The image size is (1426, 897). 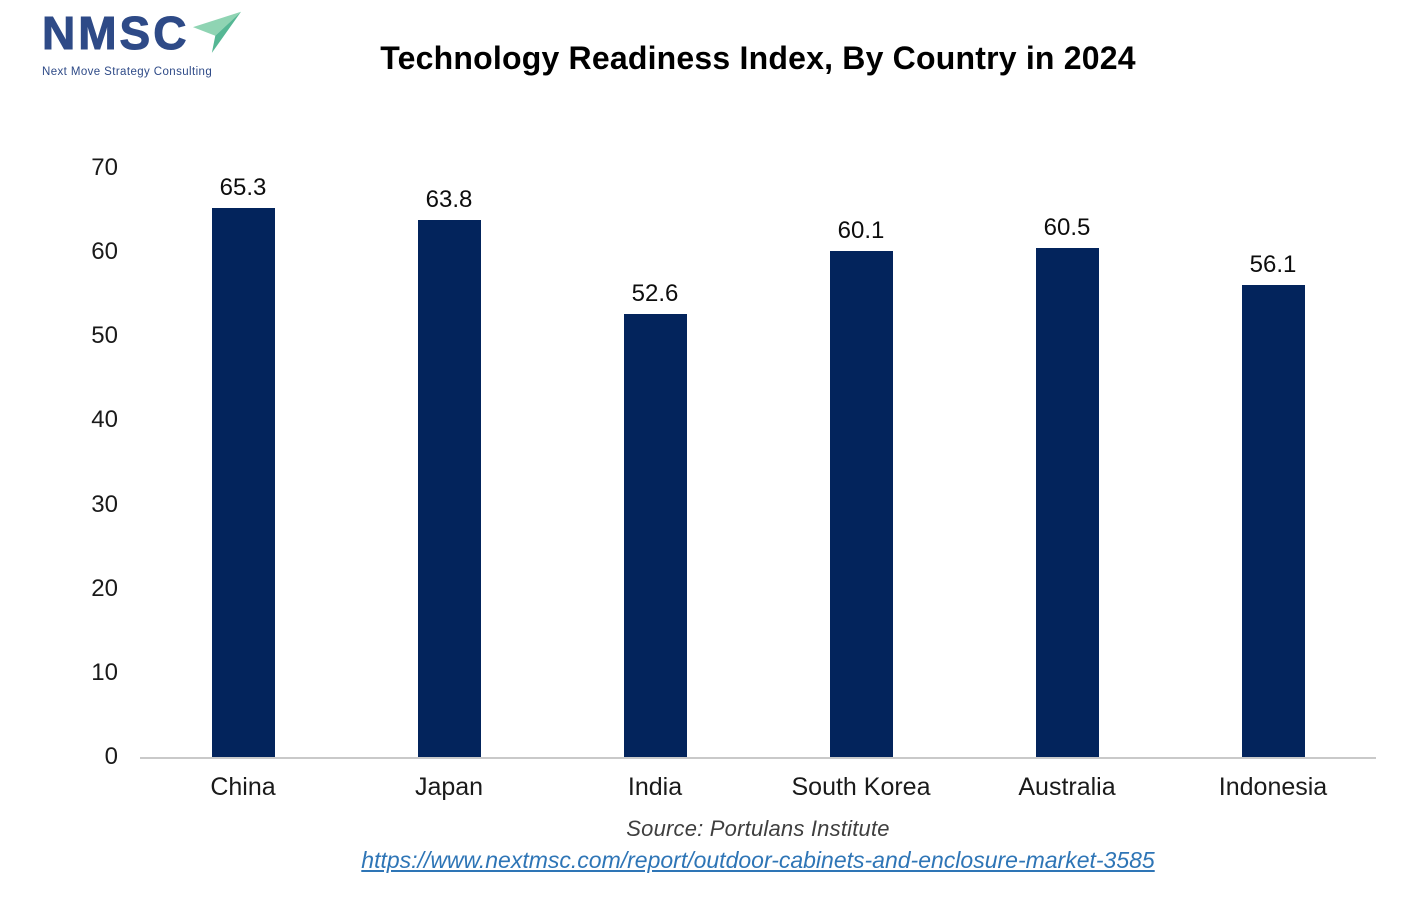 I want to click on bar-data-label: 52.6, so click(x=655, y=294).